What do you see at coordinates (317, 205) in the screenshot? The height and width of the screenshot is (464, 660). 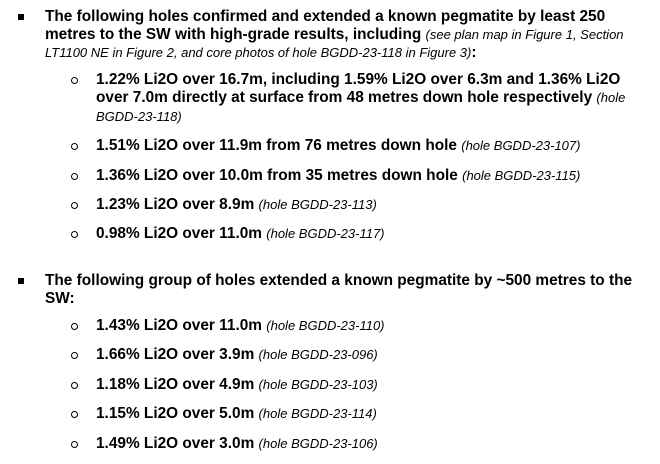 I see `hole-id: (hole BGDD-23-113)` at bounding box center [317, 205].